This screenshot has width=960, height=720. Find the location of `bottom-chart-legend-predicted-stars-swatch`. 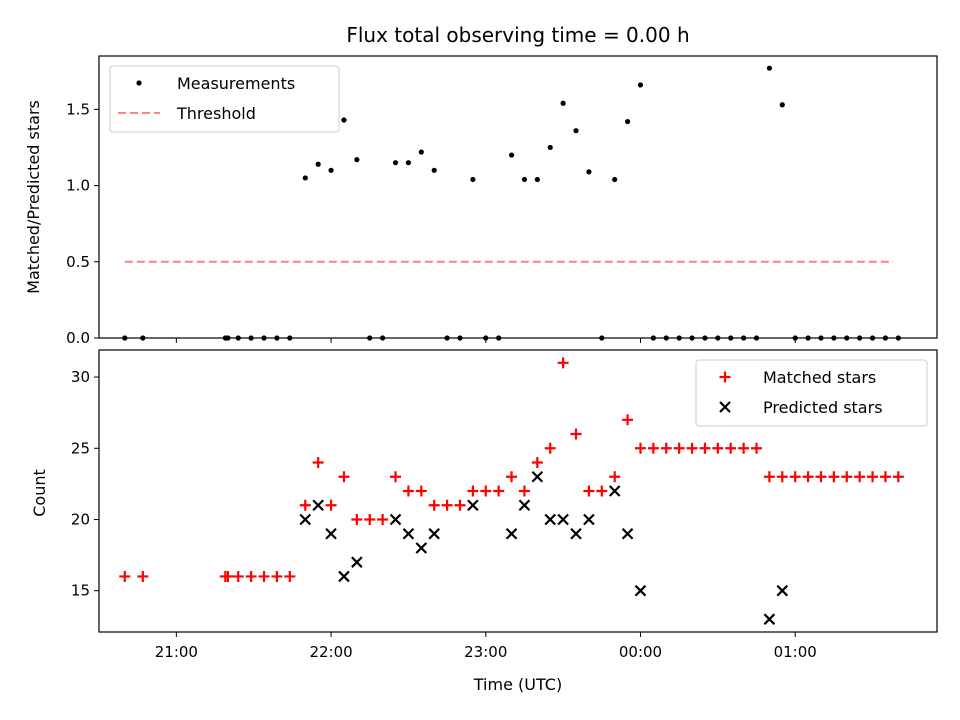

bottom-chart-legend-predicted-stars-swatch is located at coordinates (725, 407).